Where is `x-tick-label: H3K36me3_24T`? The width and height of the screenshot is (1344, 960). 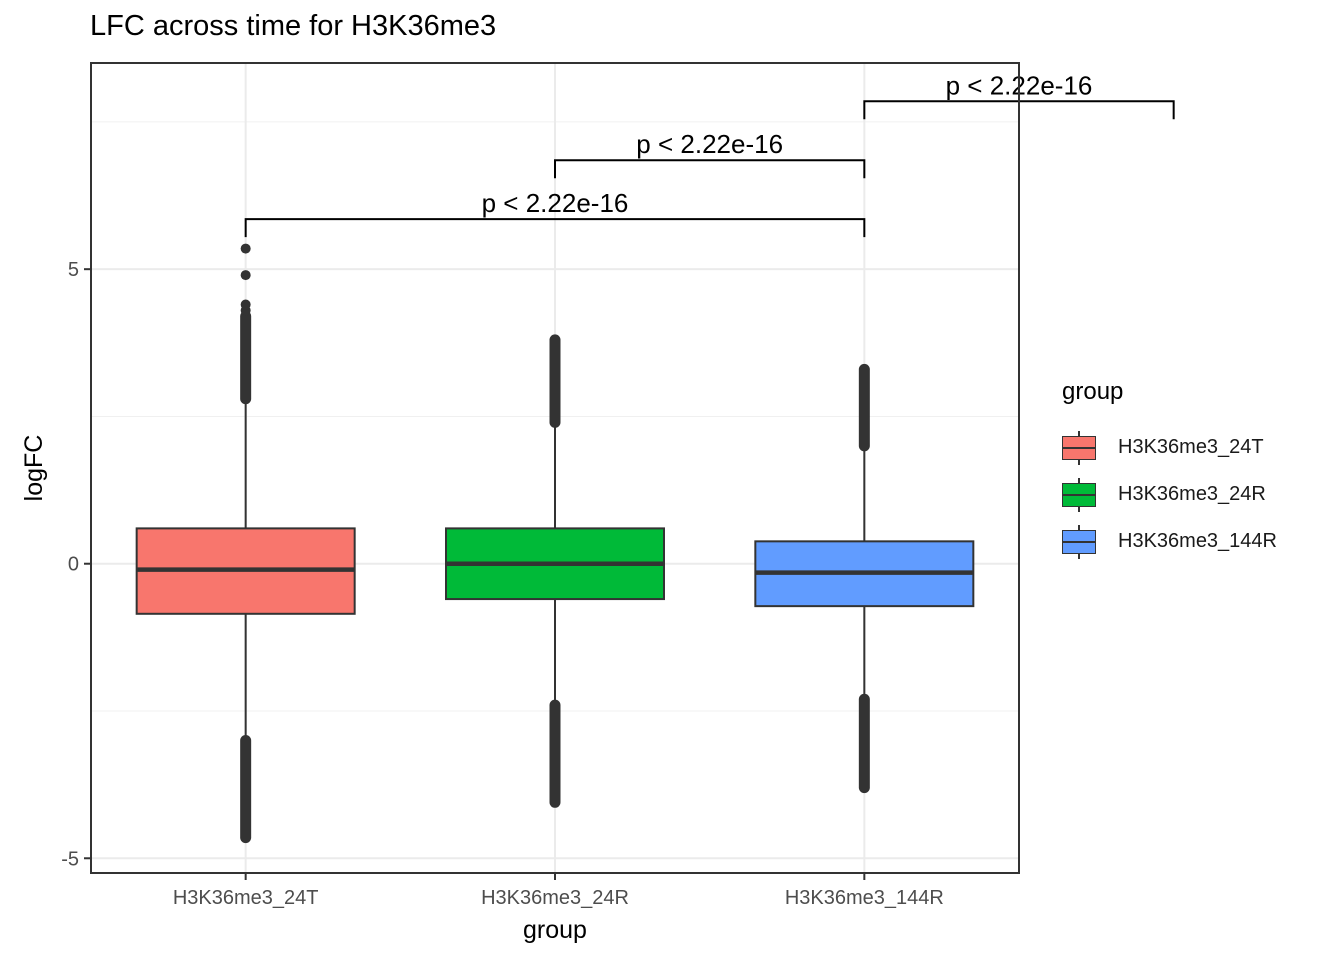 x-tick-label: H3K36me3_24T is located at coordinates (246, 898).